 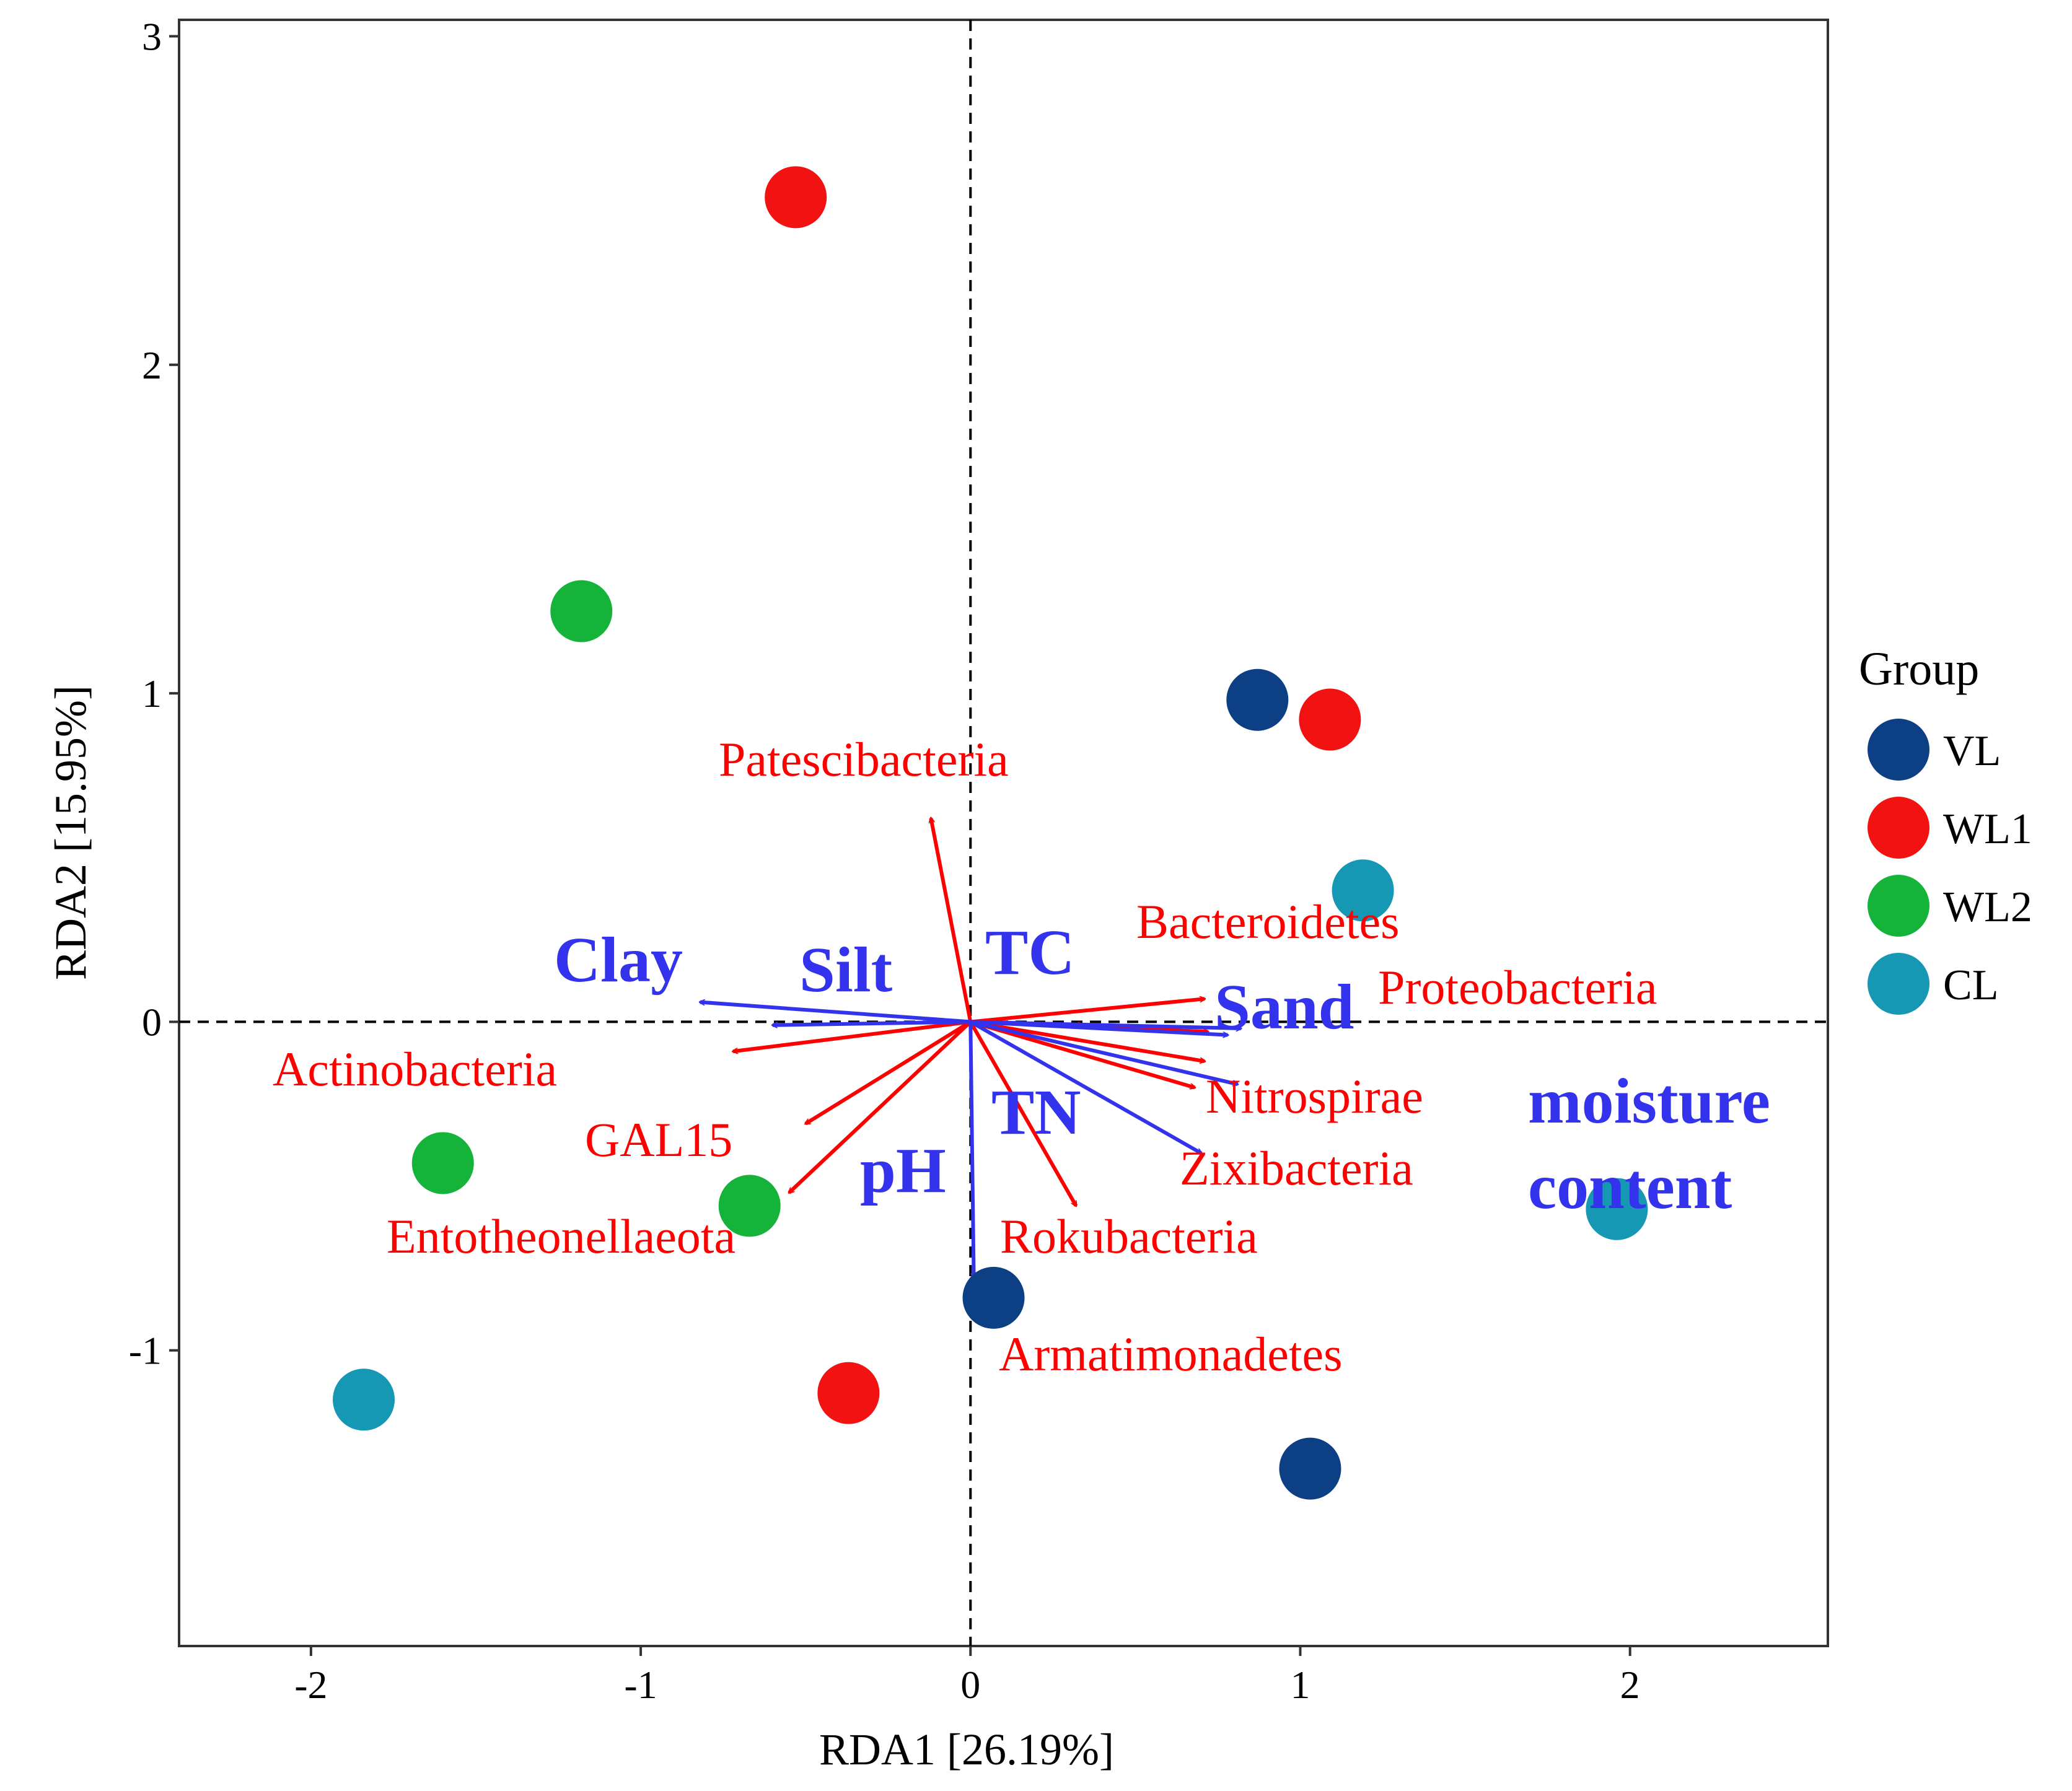 What do you see at coordinates (618, 960) in the screenshot?
I see `env-label-clay: Clay` at bounding box center [618, 960].